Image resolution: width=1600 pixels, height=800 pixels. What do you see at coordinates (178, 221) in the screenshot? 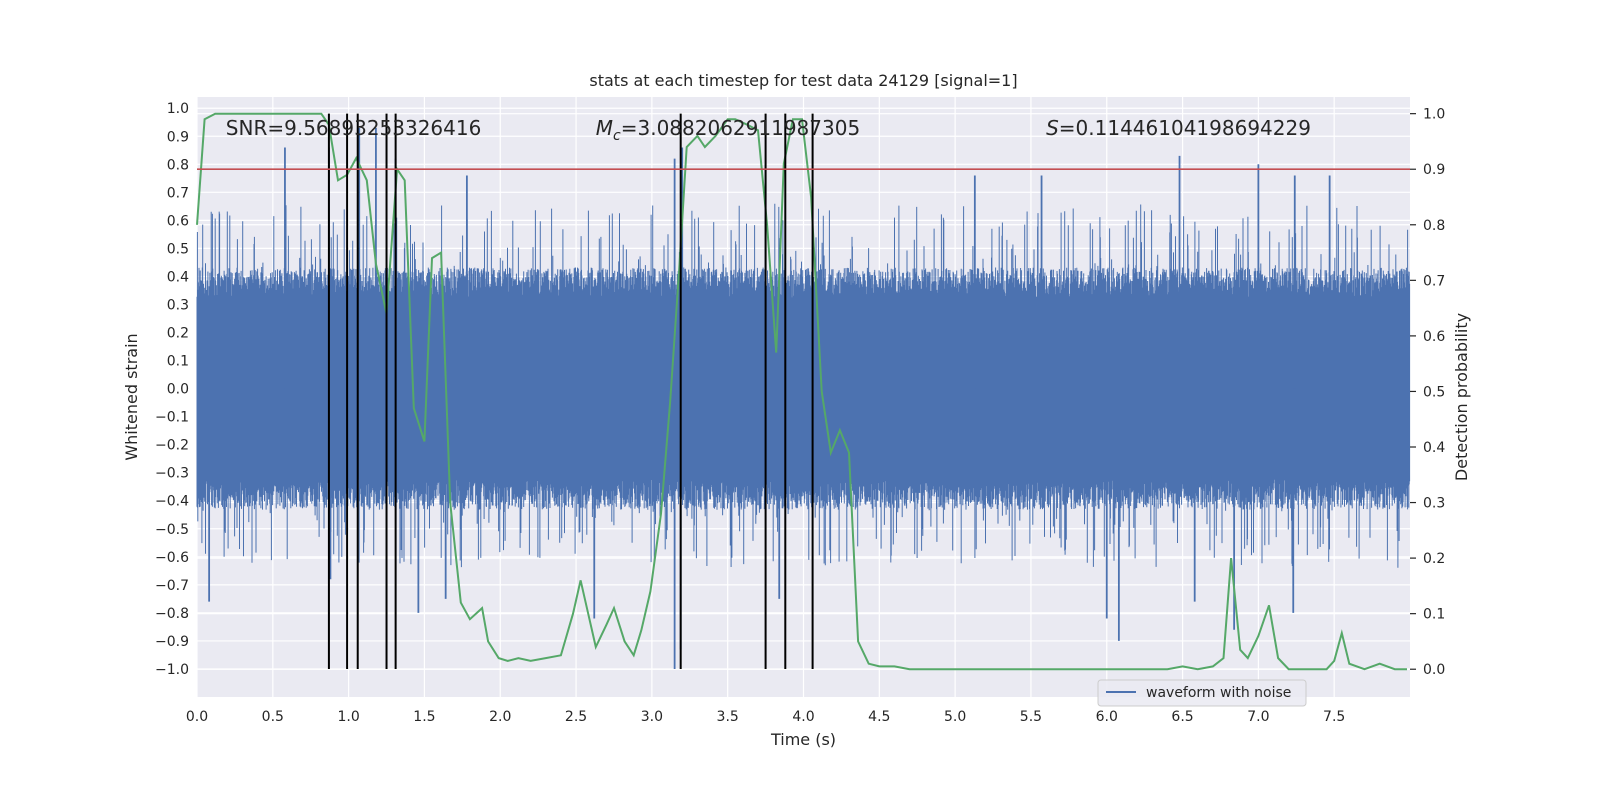
I see `y-tick-label: 0.6` at bounding box center [178, 221].